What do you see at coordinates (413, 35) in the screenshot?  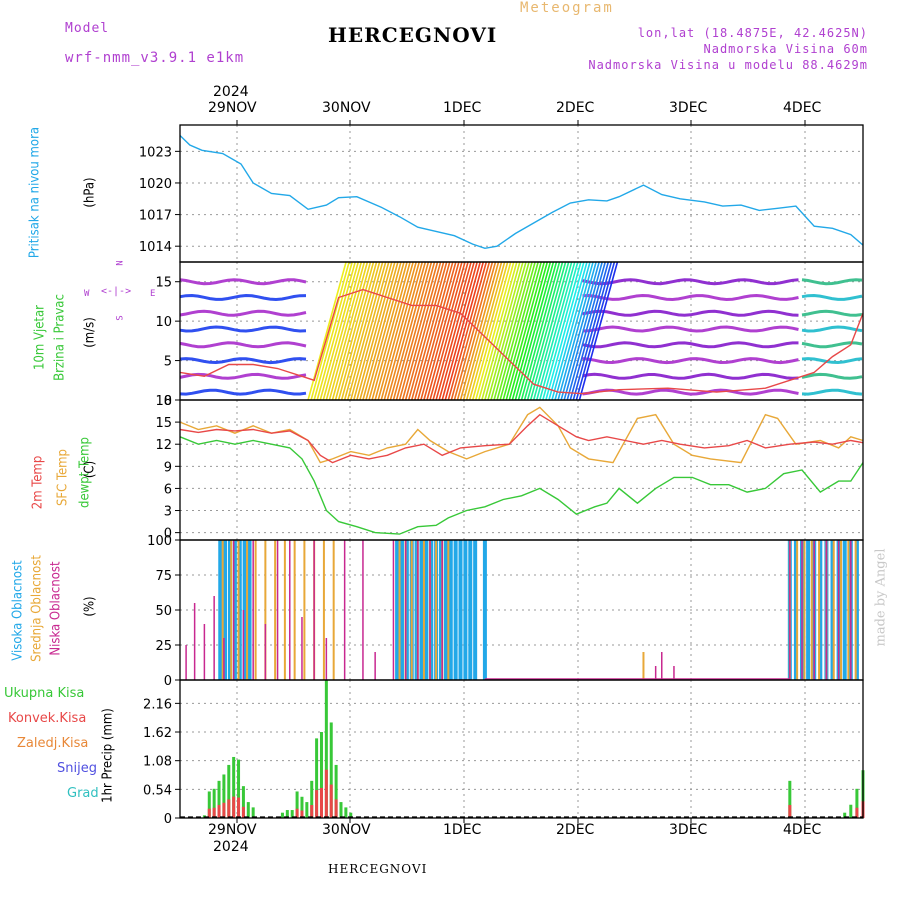 I see `page-title: HERCEGNOVI` at bounding box center [413, 35].